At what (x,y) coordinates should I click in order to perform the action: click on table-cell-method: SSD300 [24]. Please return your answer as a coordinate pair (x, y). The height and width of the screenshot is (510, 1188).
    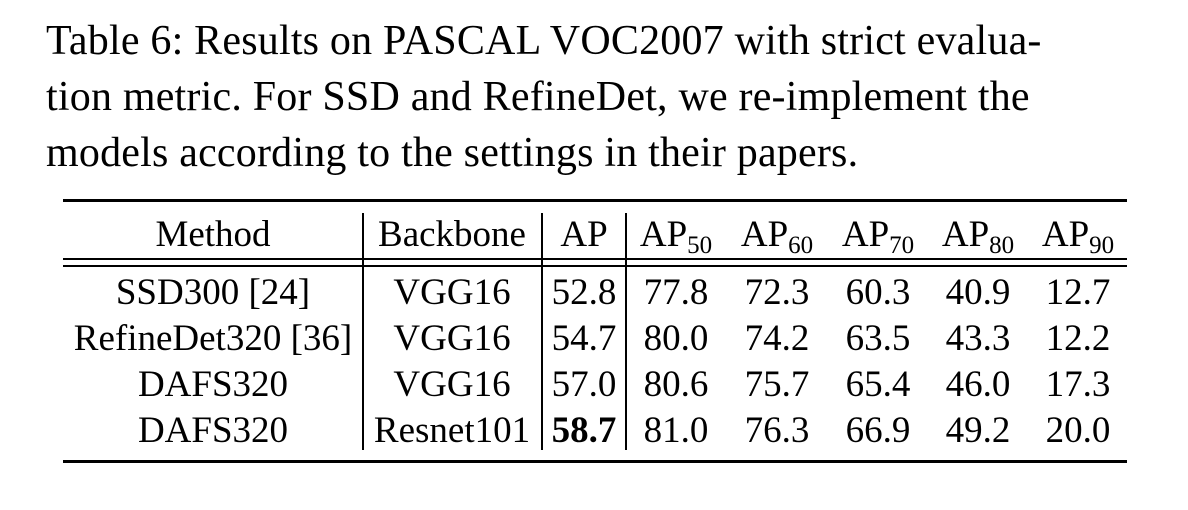
    Looking at the image, I should click on (213, 292).